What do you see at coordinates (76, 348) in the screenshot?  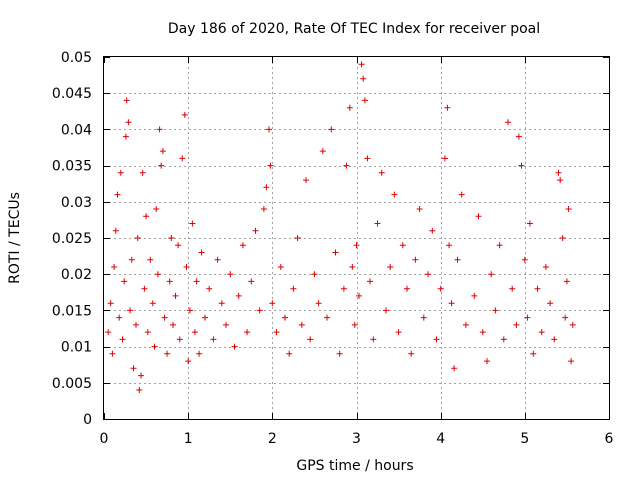 I see `y-tick-label: 0.01` at bounding box center [76, 348].